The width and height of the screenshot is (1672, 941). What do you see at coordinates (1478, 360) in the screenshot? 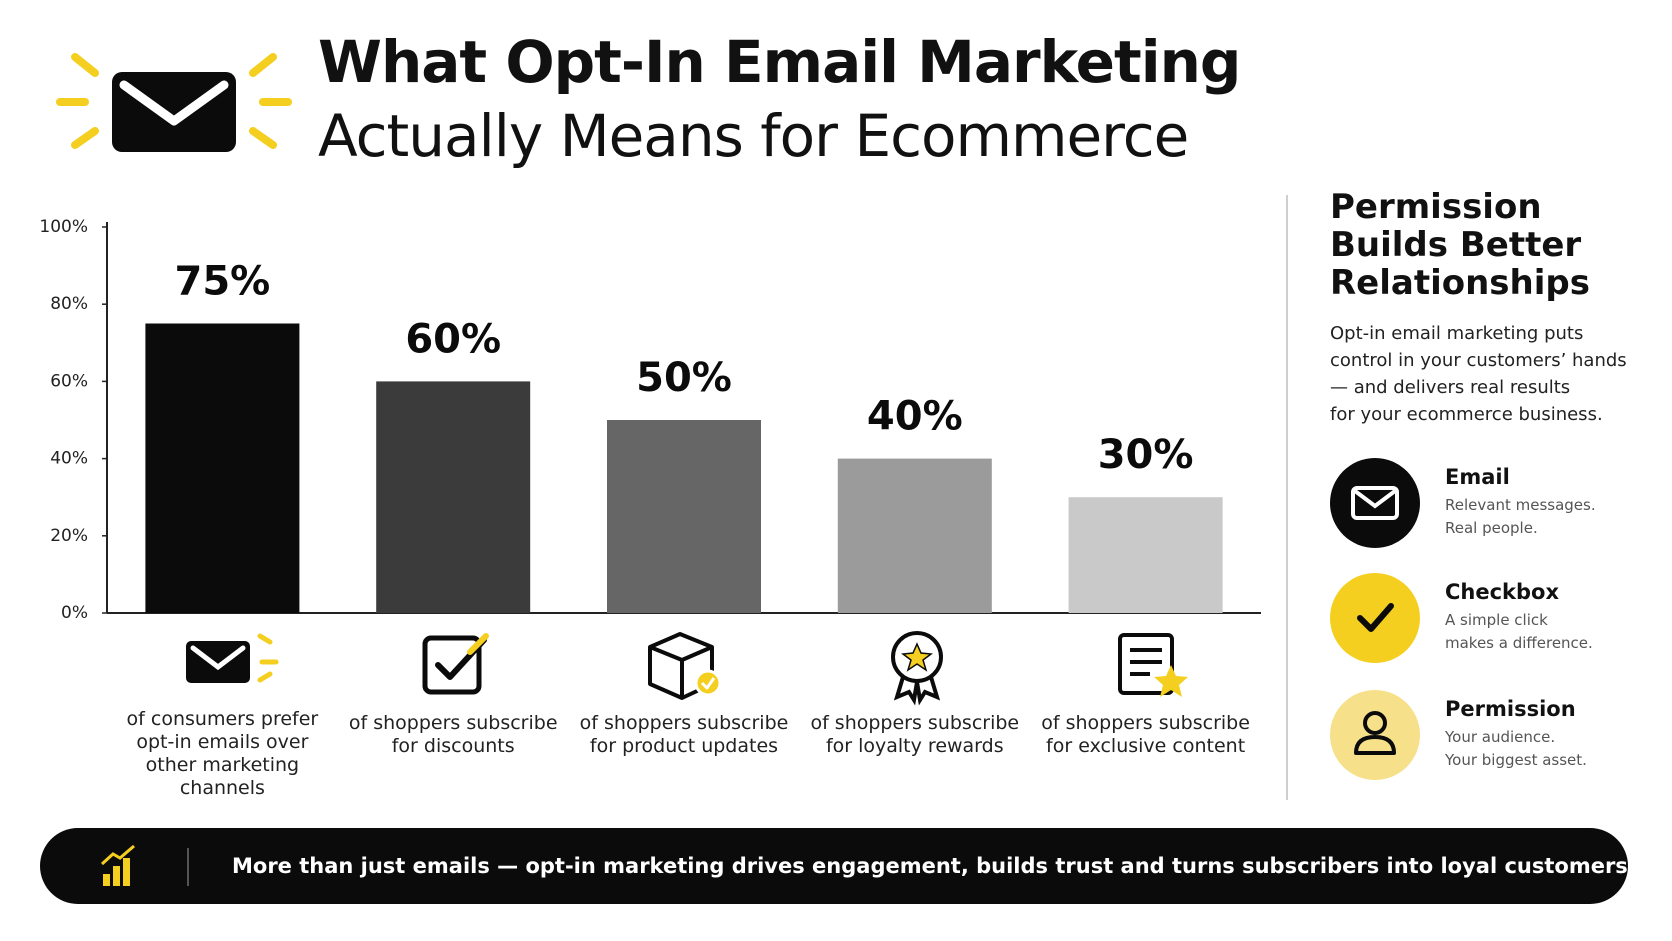
I see `description-line: control in your customers’ hands` at bounding box center [1478, 360].